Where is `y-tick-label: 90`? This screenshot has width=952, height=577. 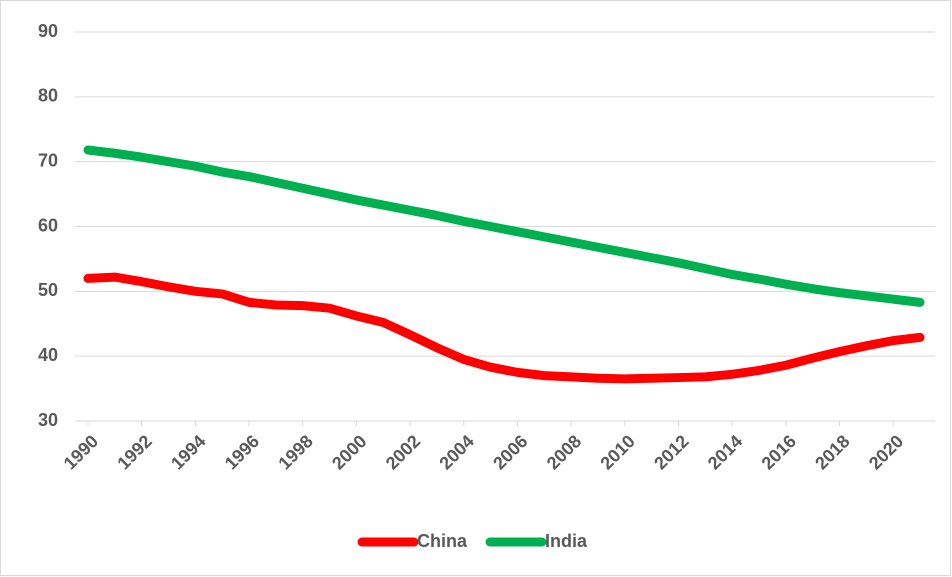
y-tick-label: 90 is located at coordinates (48, 31).